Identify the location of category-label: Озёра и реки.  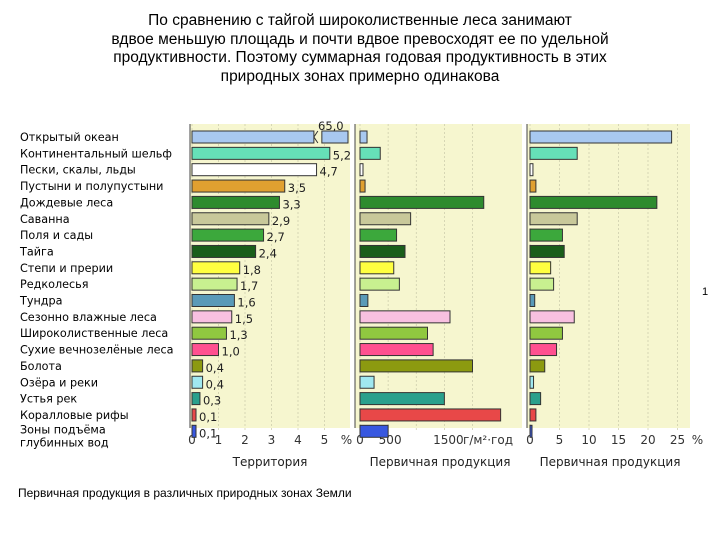
(59, 382).